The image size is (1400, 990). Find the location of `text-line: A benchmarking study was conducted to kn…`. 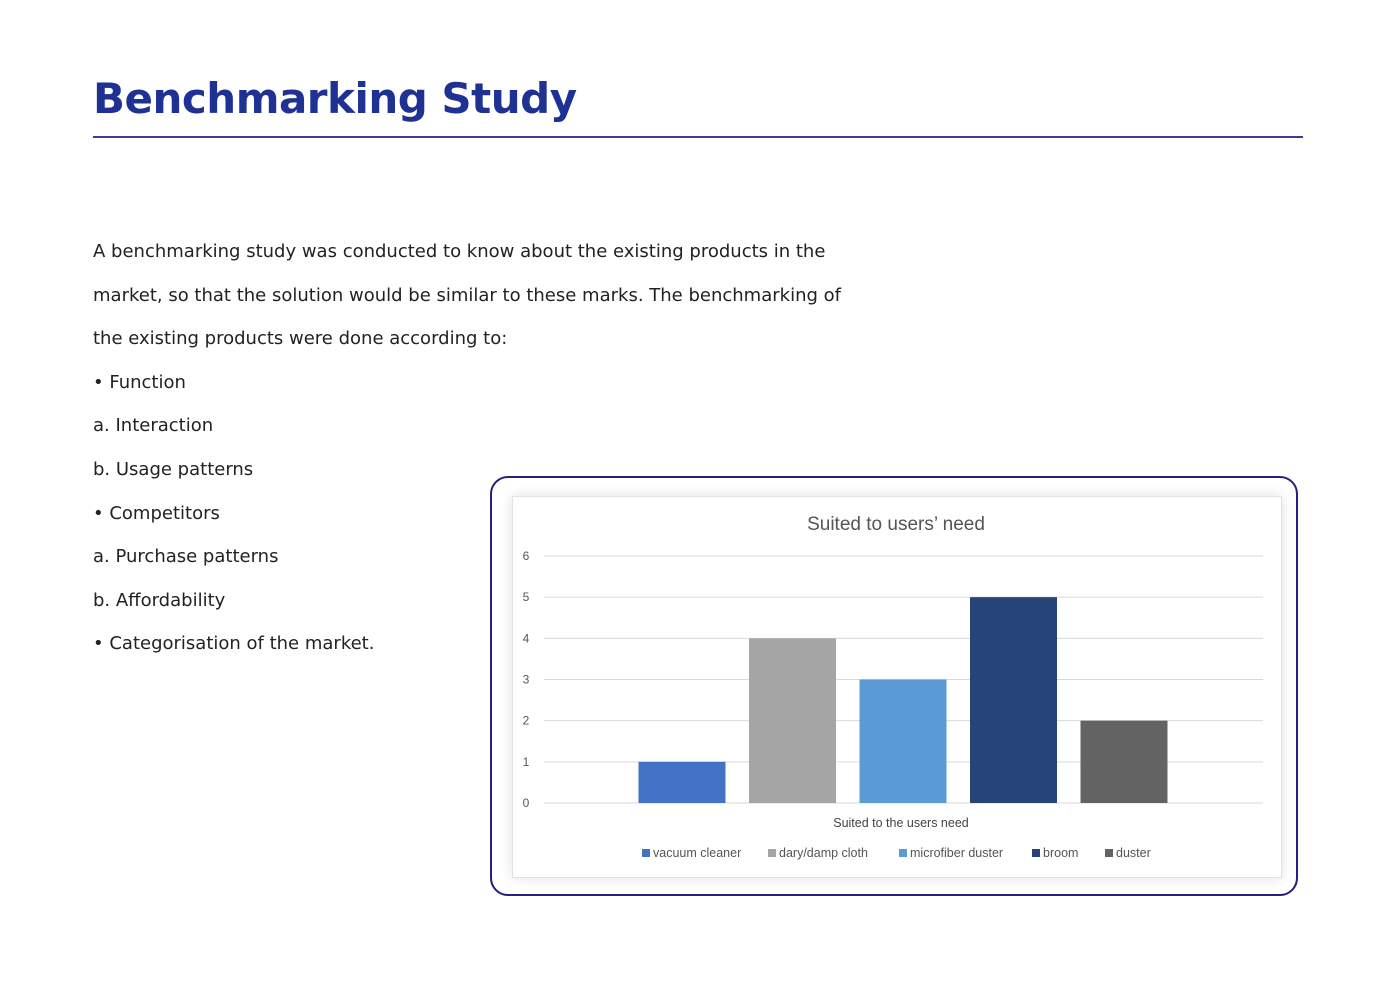

text-line: A benchmarking study was conducted to kn… is located at coordinates (459, 251).